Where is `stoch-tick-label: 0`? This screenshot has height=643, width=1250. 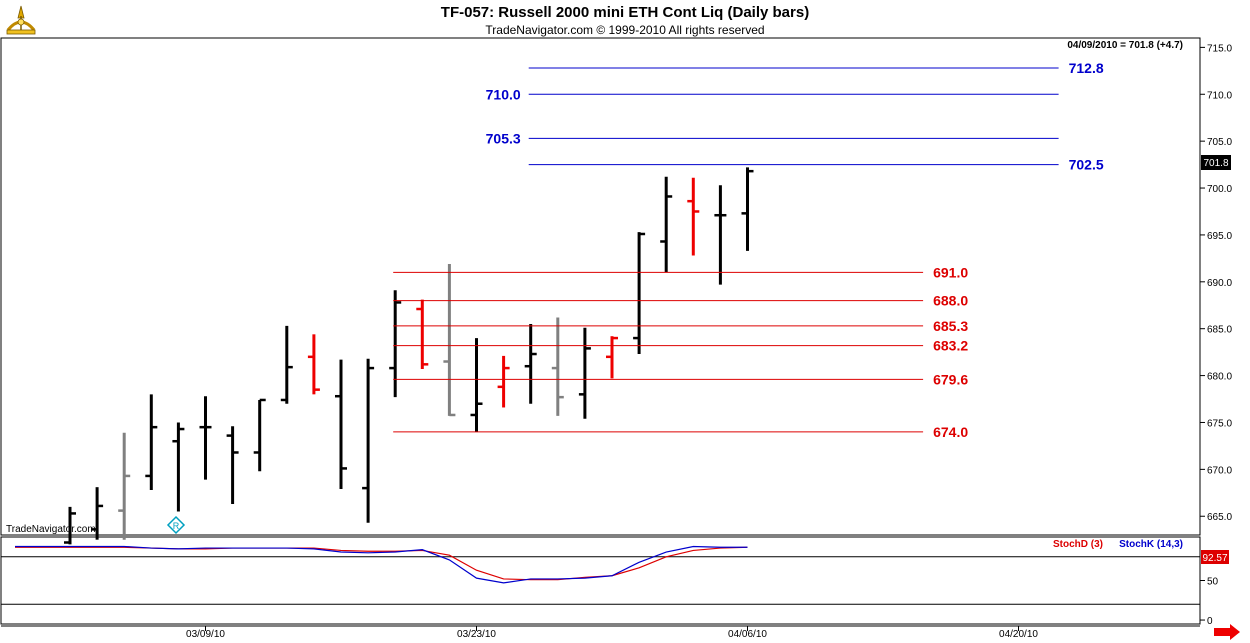 stoch-tick-label: 0 is located at coordinates (1210, 621).